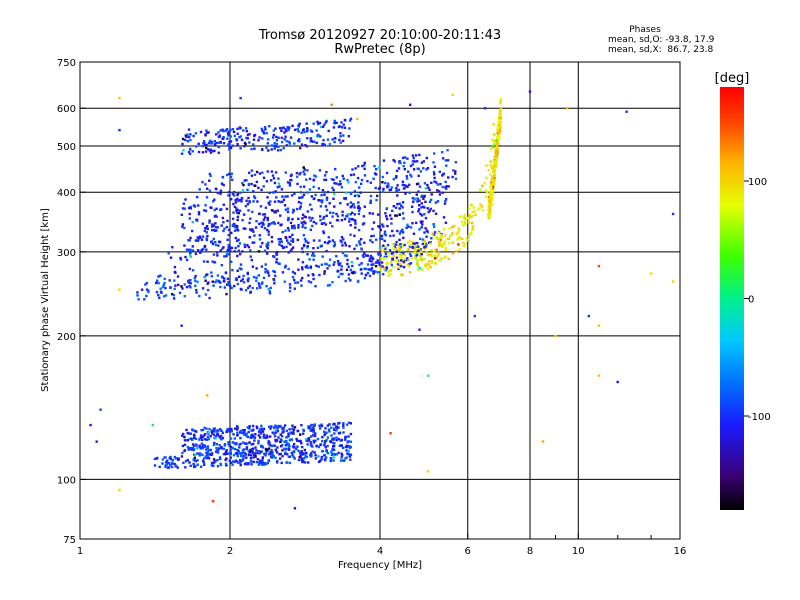 Image resolution: width=800 pixels, height=600 pixels. What do you see at coordinates (732, 298) in the screenshot?
I see `colorbar` at bounding box center [732, 298].